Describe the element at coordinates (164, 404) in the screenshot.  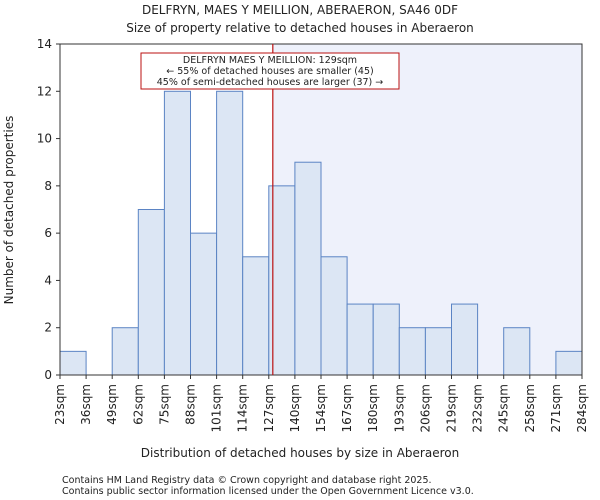
I see `x-tick-label: 75sqm` at that location.